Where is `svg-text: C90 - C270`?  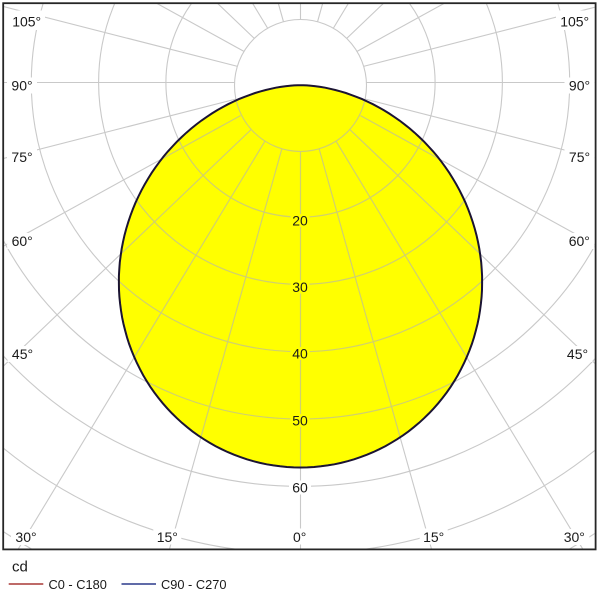
svg-text: C90 - C270 is located at coordinates (193, 584).